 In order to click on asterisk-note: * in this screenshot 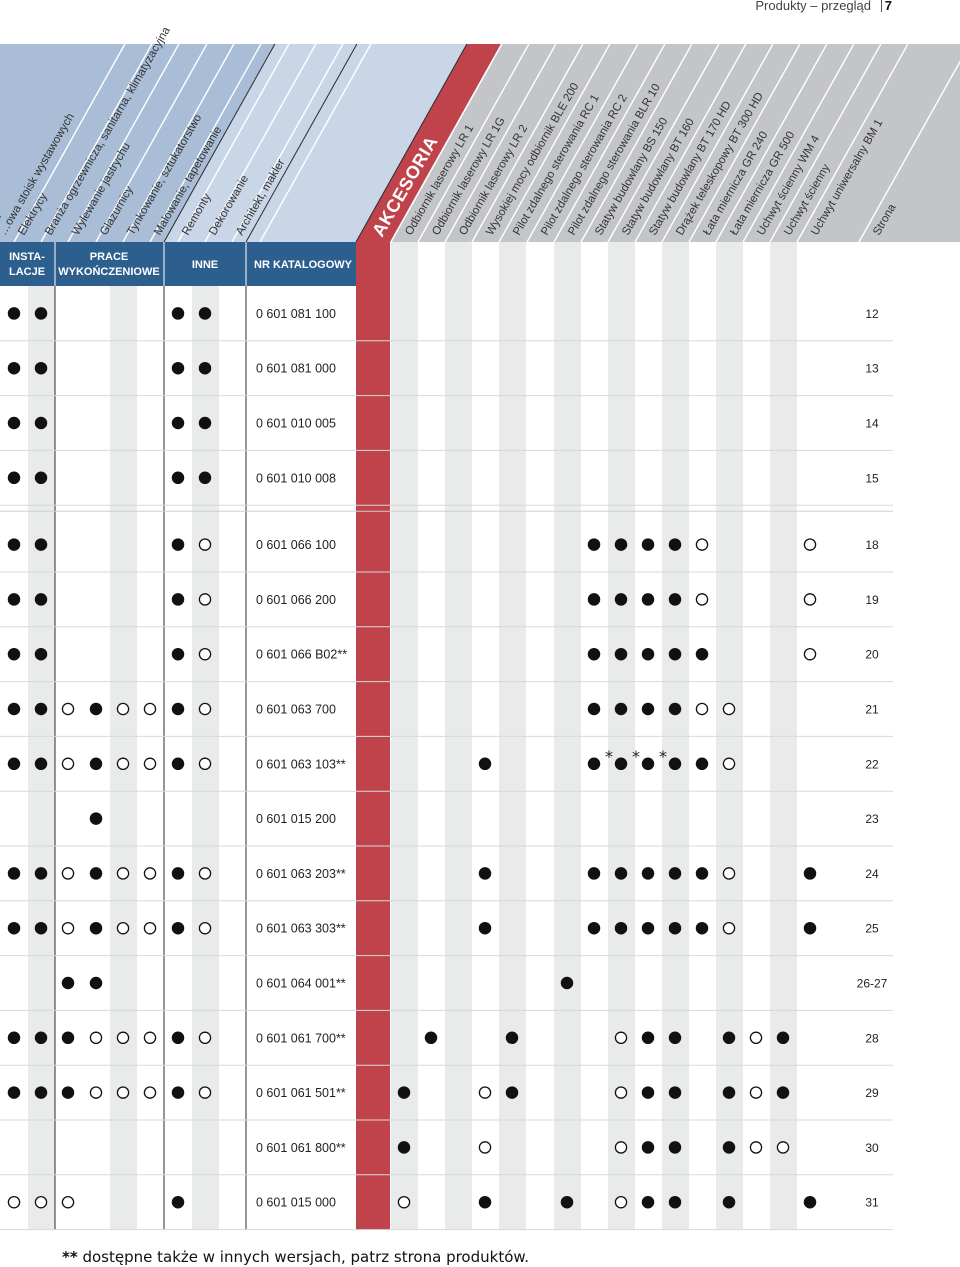, I will do `click(609, 756)`.